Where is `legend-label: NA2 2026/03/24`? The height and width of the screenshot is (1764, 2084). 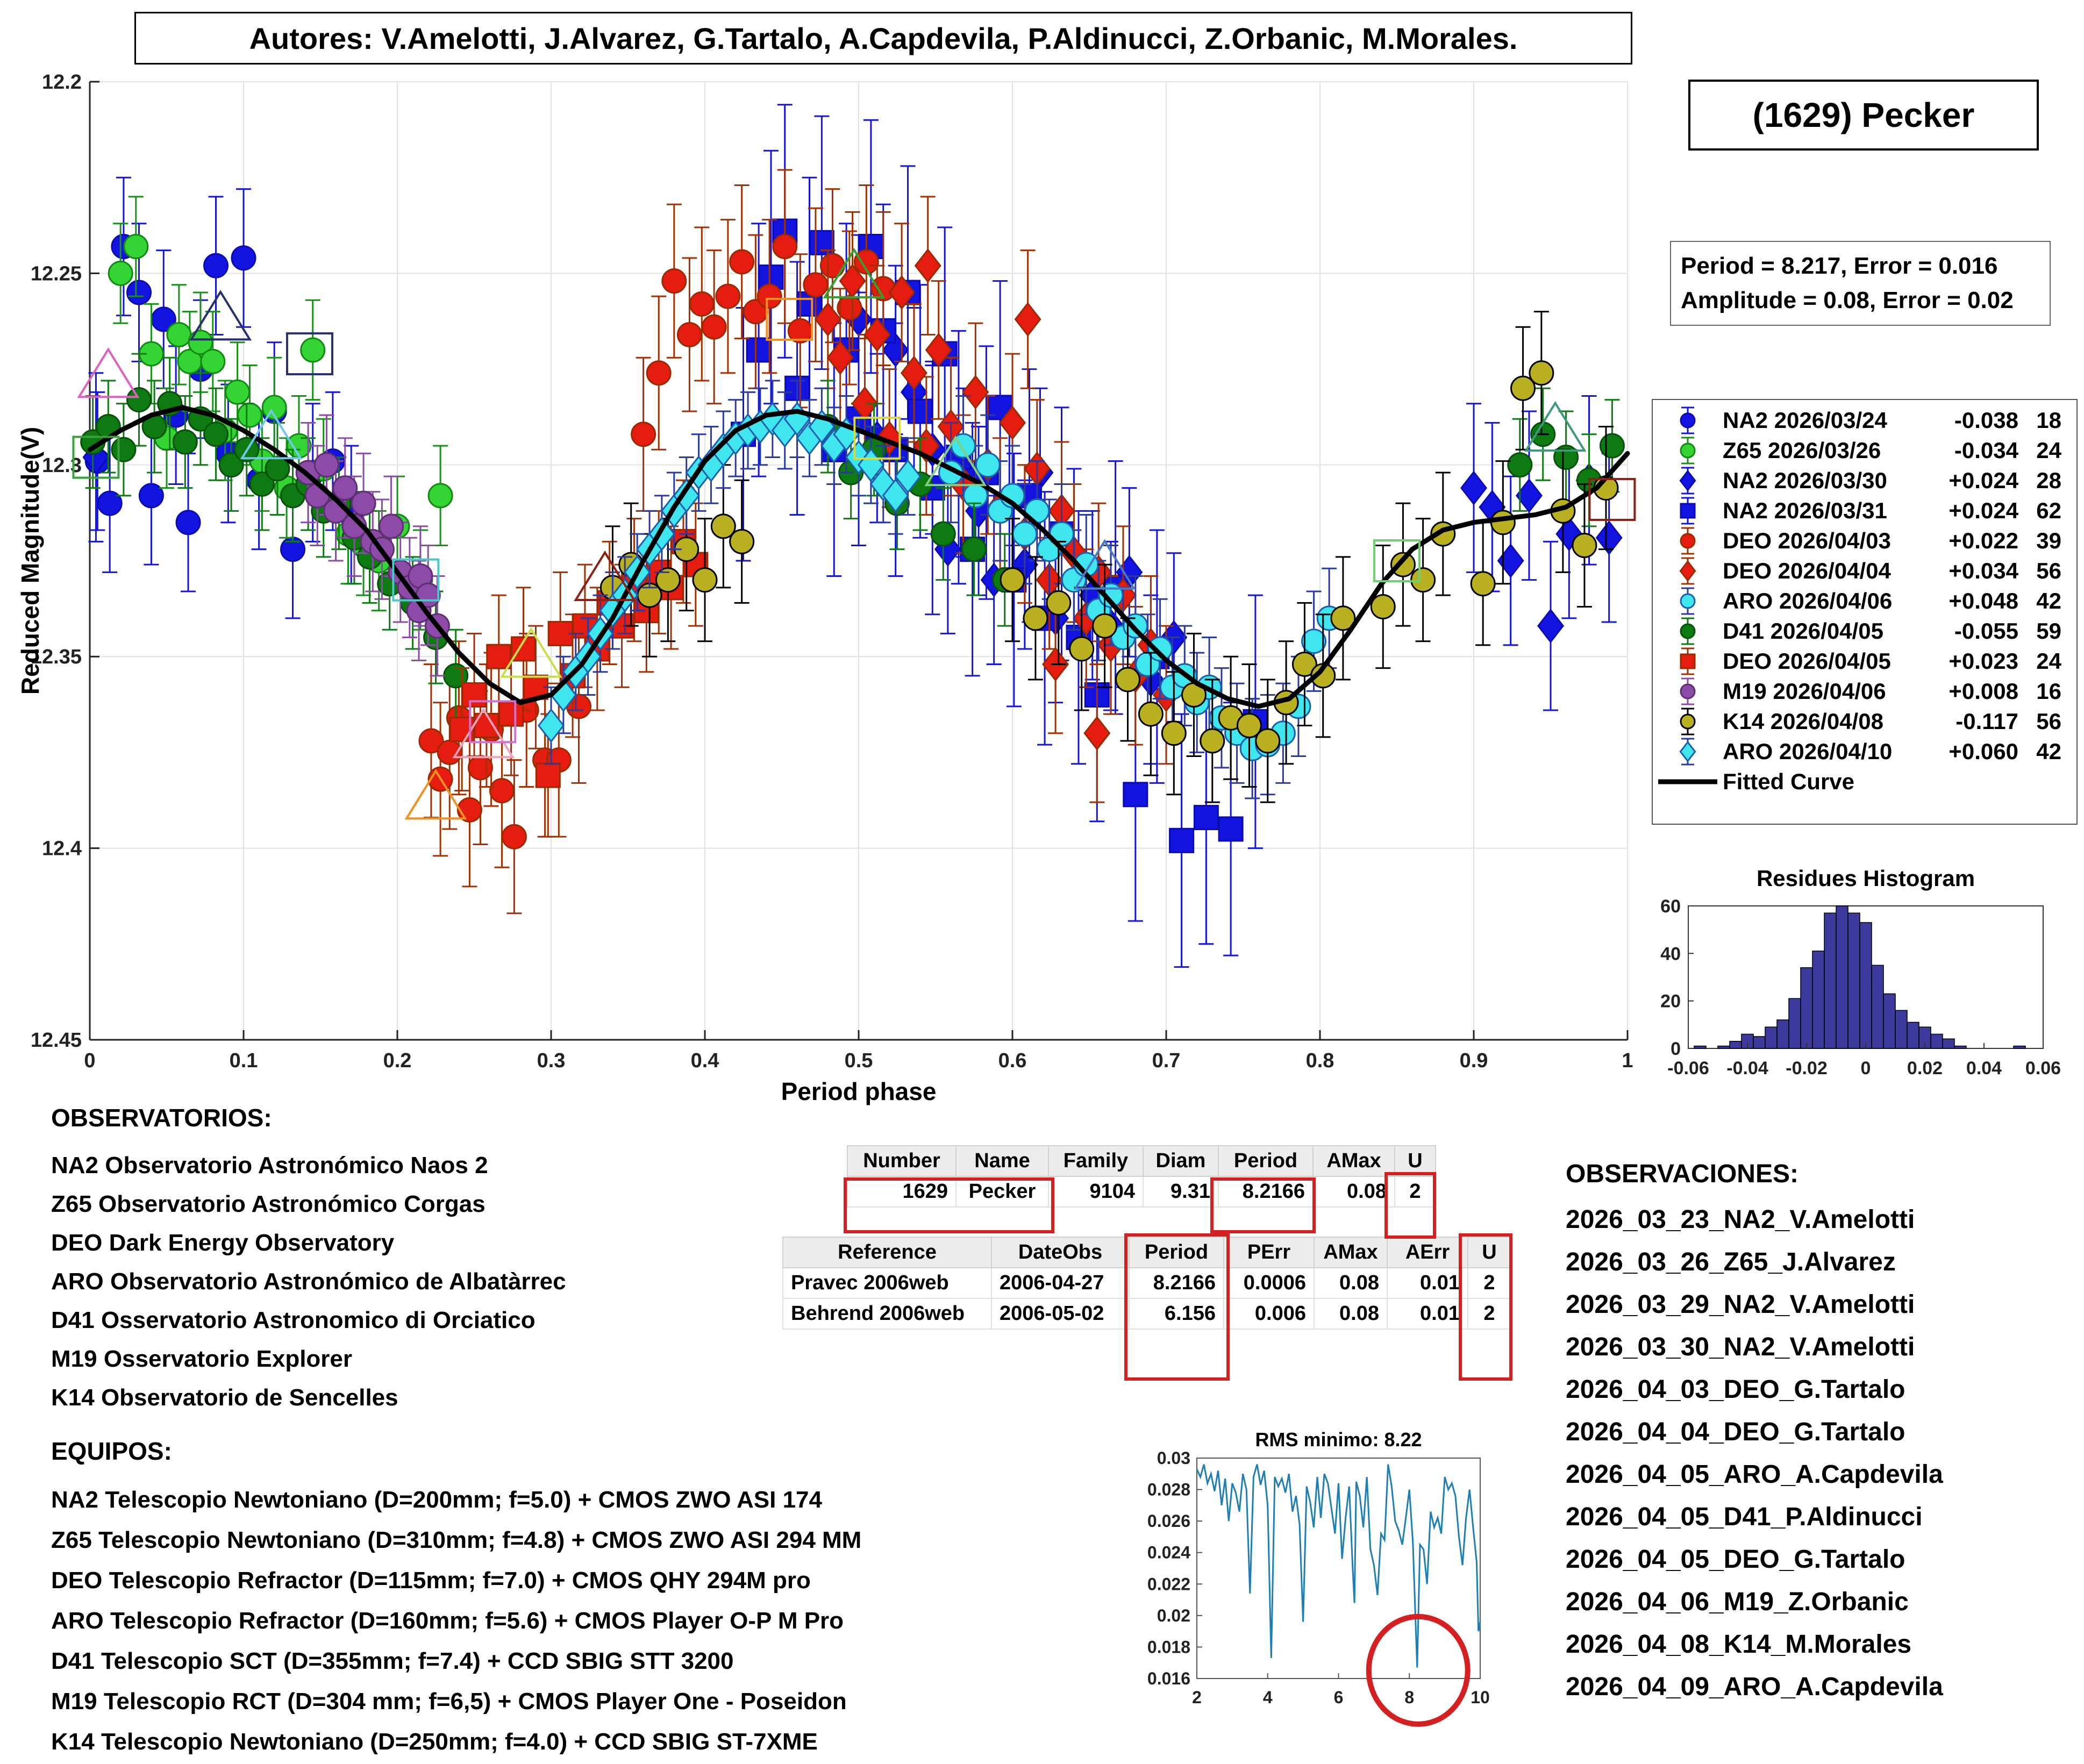
legend-label: NA2 2026/03/24 is located at coordinates (1805, 421).